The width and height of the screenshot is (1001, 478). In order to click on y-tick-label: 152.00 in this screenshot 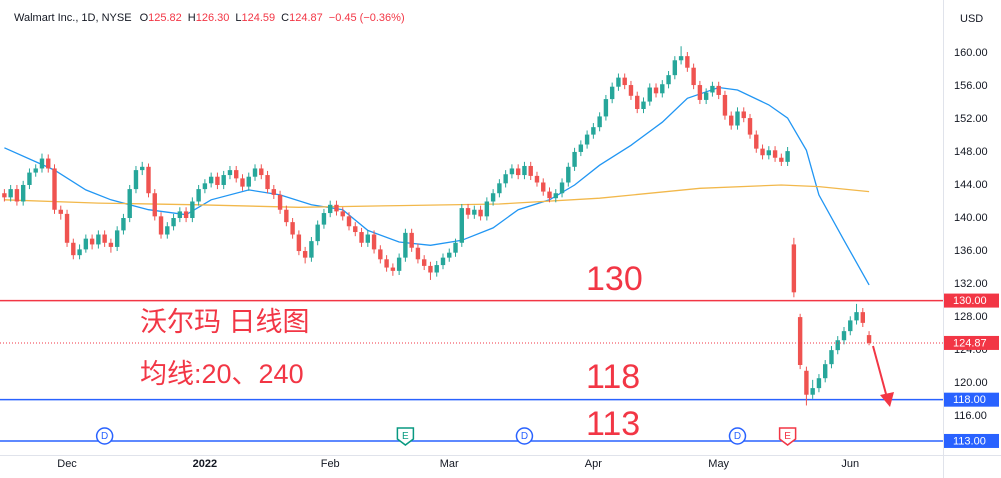, I will do `click(971, 119)`.